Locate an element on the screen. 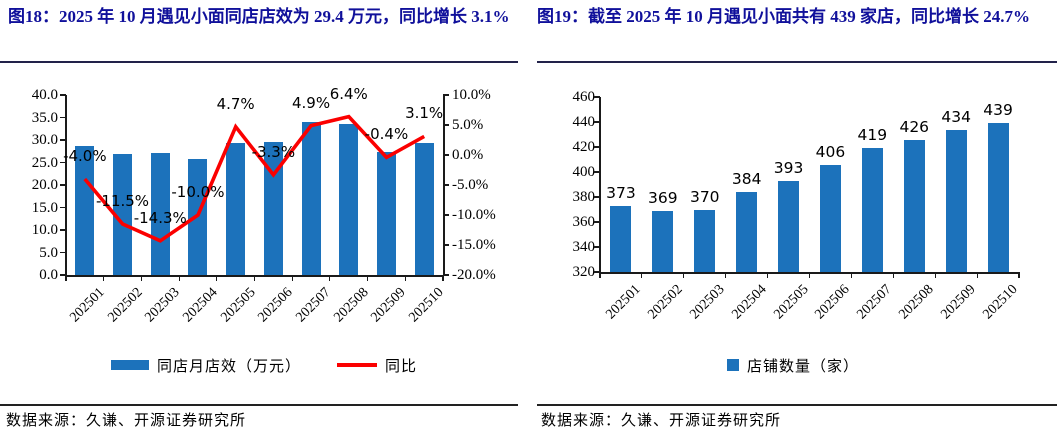 The image size is (1057, 436). y-axis-tick-label: 380 is located at coordinates (584, 197).